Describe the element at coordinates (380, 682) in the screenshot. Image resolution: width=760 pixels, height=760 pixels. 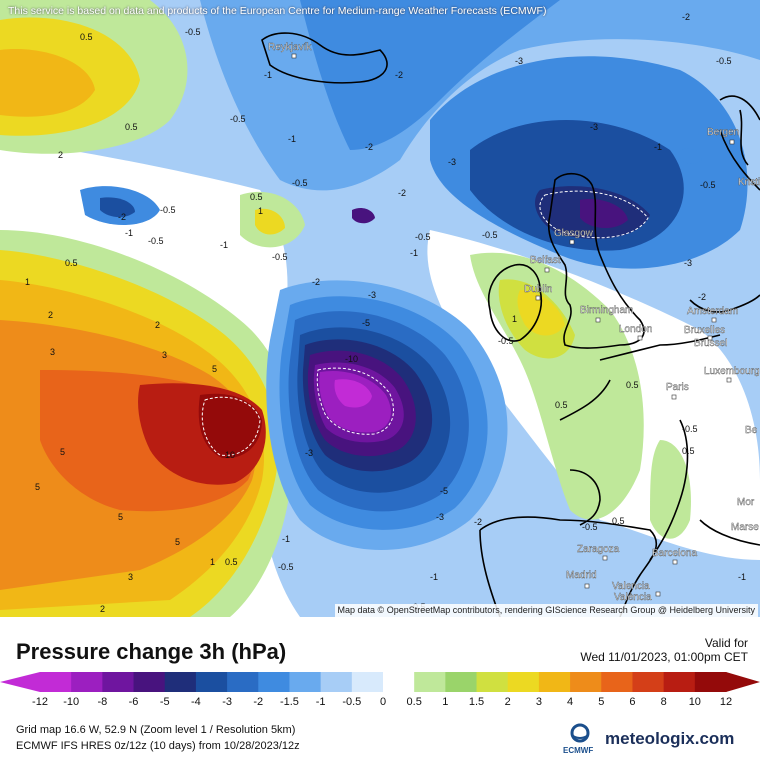
I see `colorbar` at that location.